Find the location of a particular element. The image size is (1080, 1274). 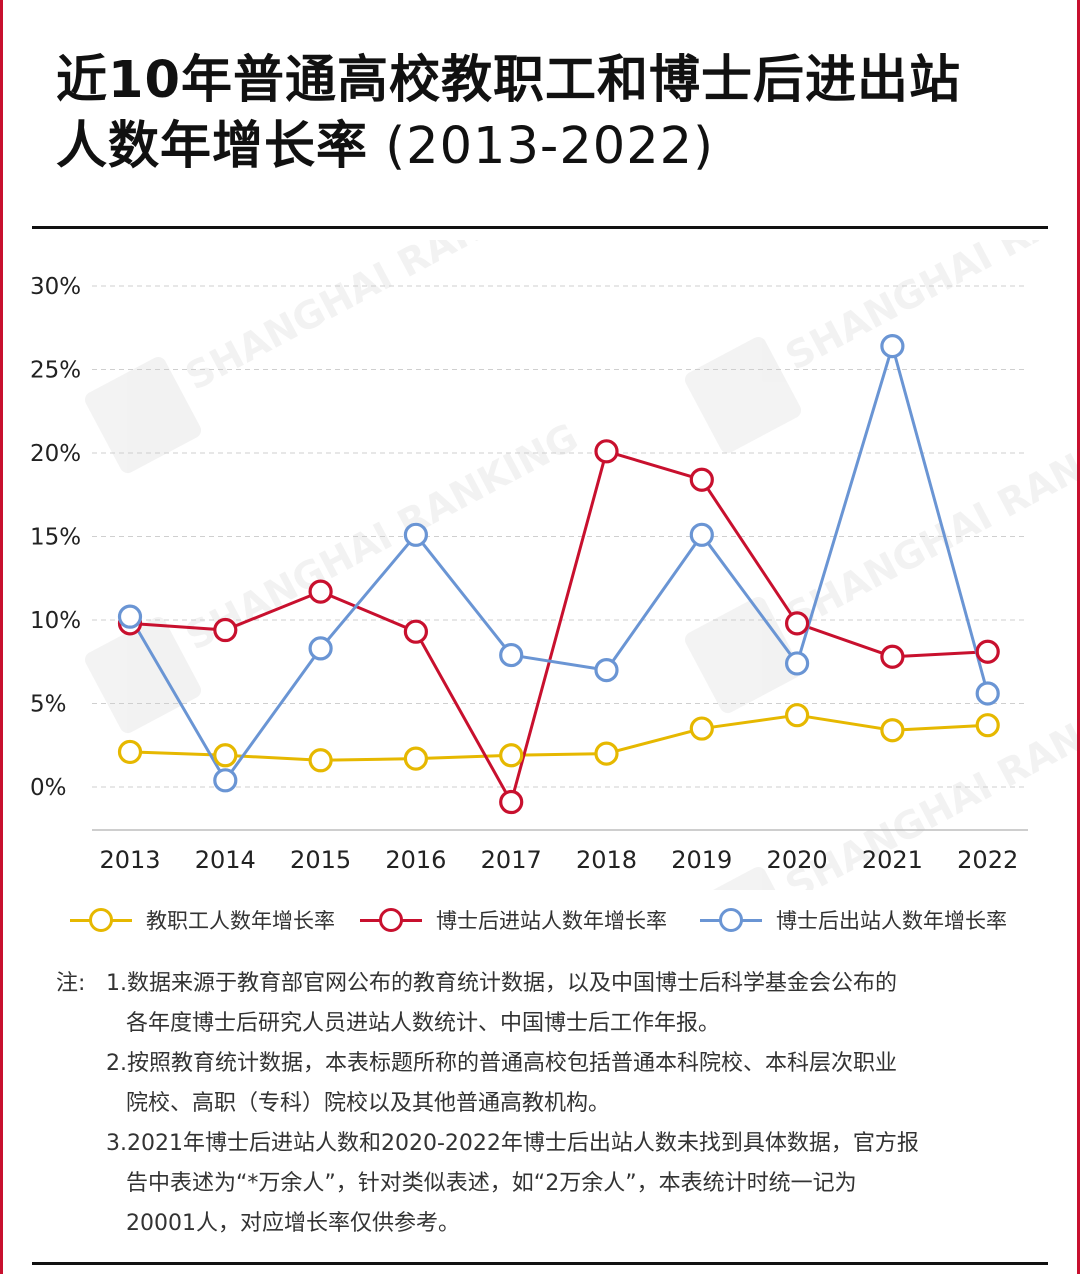

x-tick-label: 2022 is located at coordinates (987, 860).